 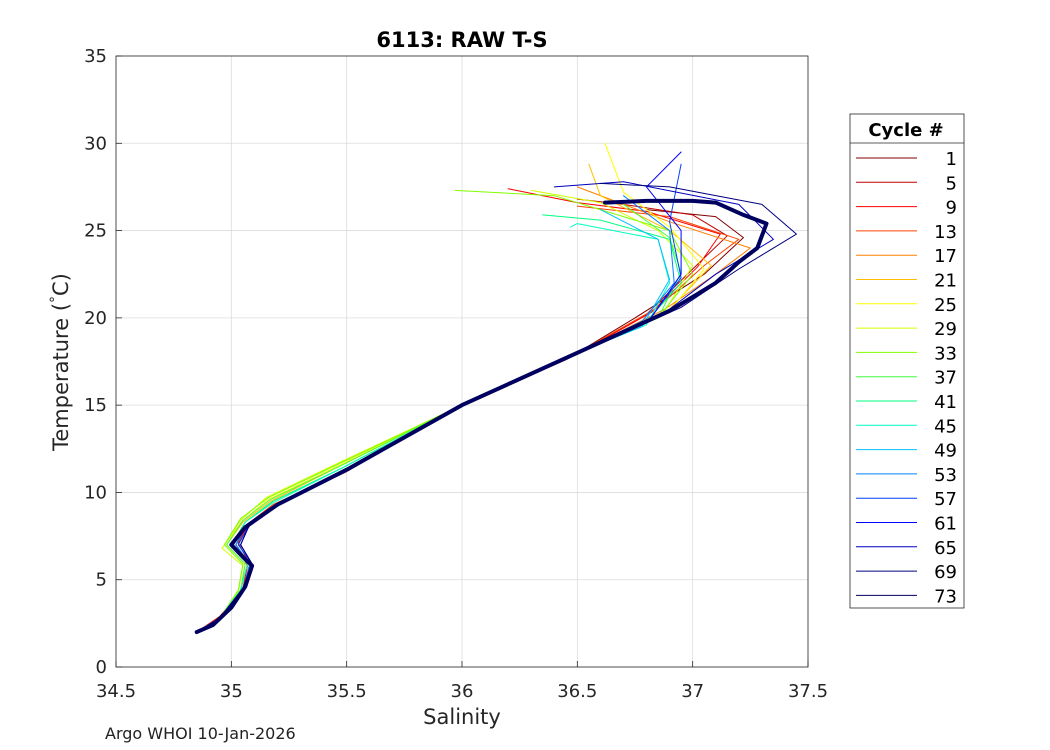 What do you see at coordinates (945, 475) in the screenshot?
I see `legend-entry-label: 53` at bounding box center [945, 475].